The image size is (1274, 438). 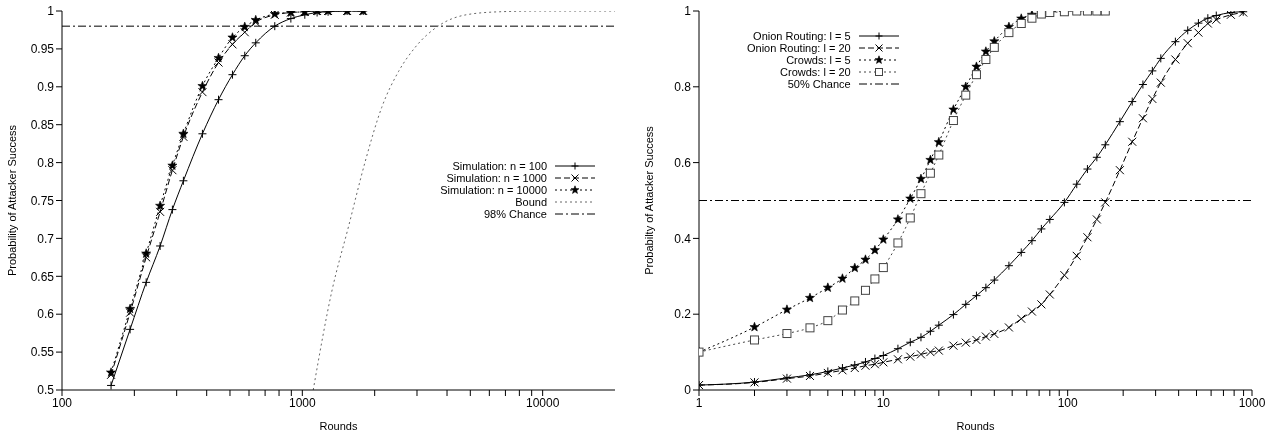 What do you see at coordinates (515, 214) in the screenshot?
I see `legend-label: 98% Chance` at bounding box center [515, 214].